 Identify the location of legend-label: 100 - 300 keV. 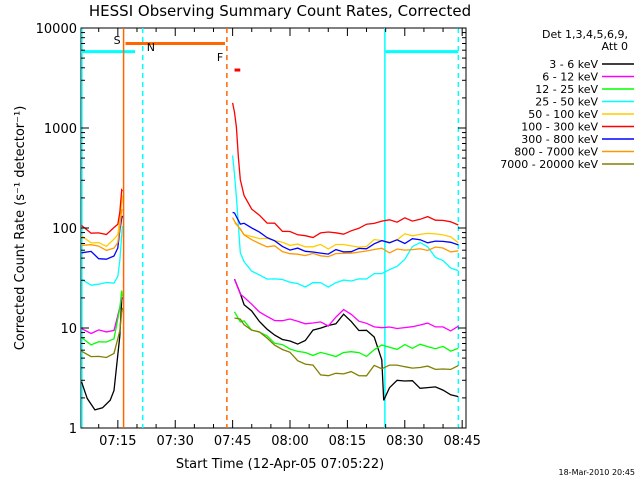
(559, 127).